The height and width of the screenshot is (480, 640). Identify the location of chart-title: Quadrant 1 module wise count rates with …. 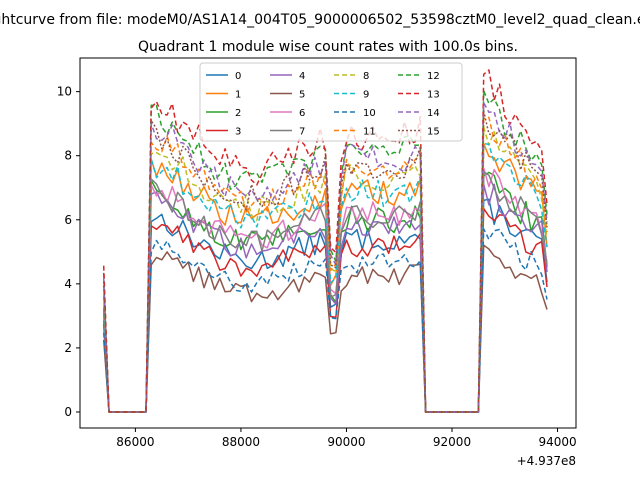
(328, 47).